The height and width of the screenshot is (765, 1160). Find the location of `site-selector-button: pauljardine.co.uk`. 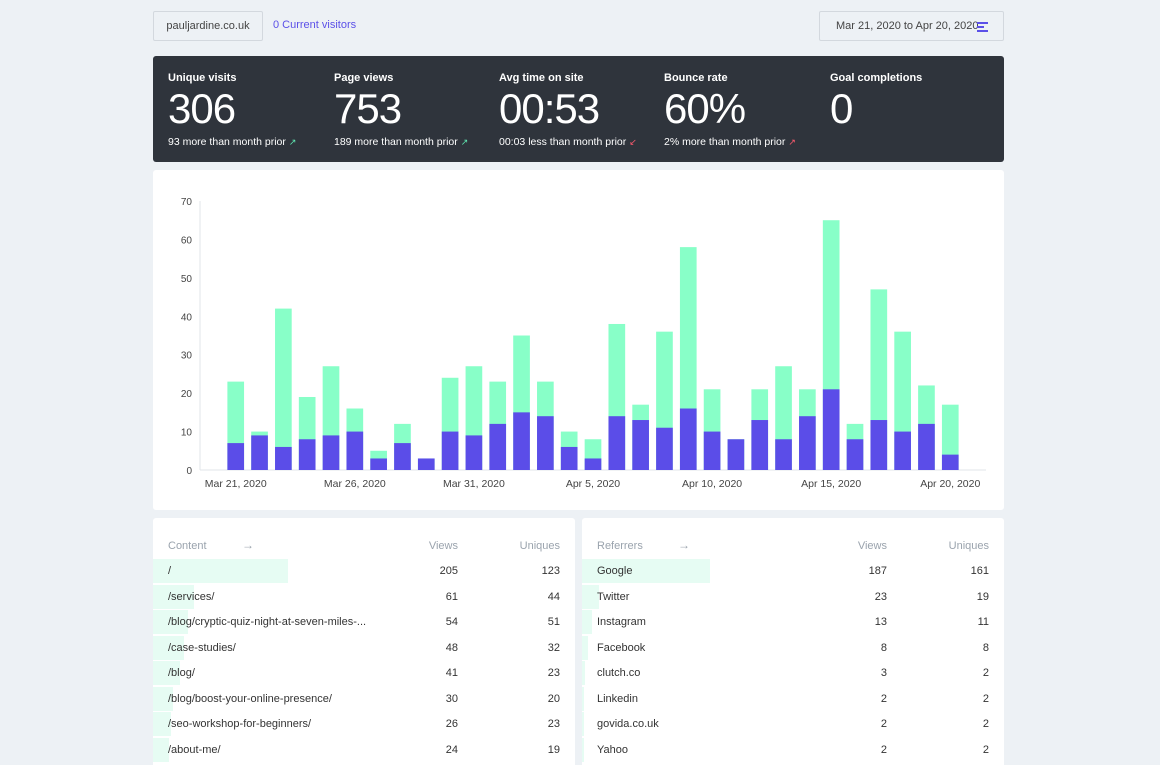

site-selector-button: pauljardine.co.uk is located at coordinates (208, 26).